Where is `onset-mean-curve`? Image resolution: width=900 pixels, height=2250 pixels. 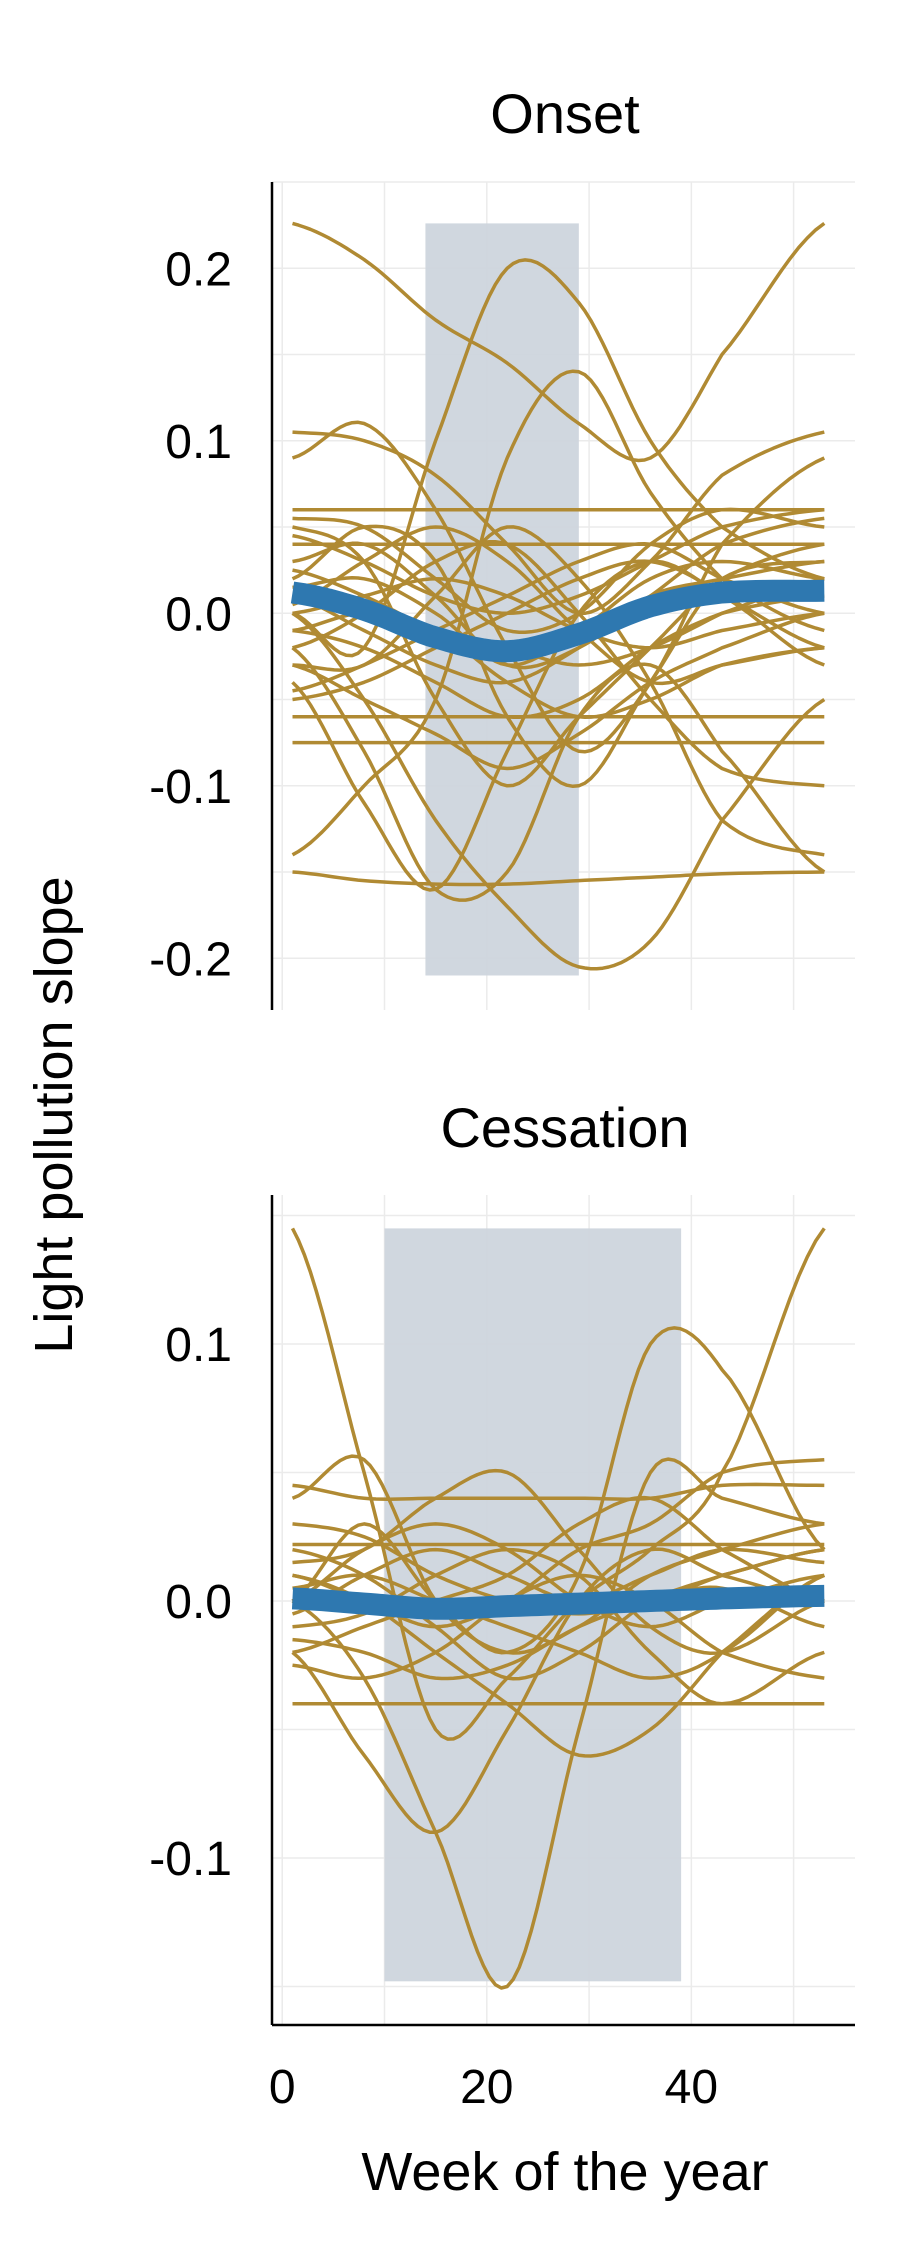 onset-mean-curve is located at coordinates (557, 621).